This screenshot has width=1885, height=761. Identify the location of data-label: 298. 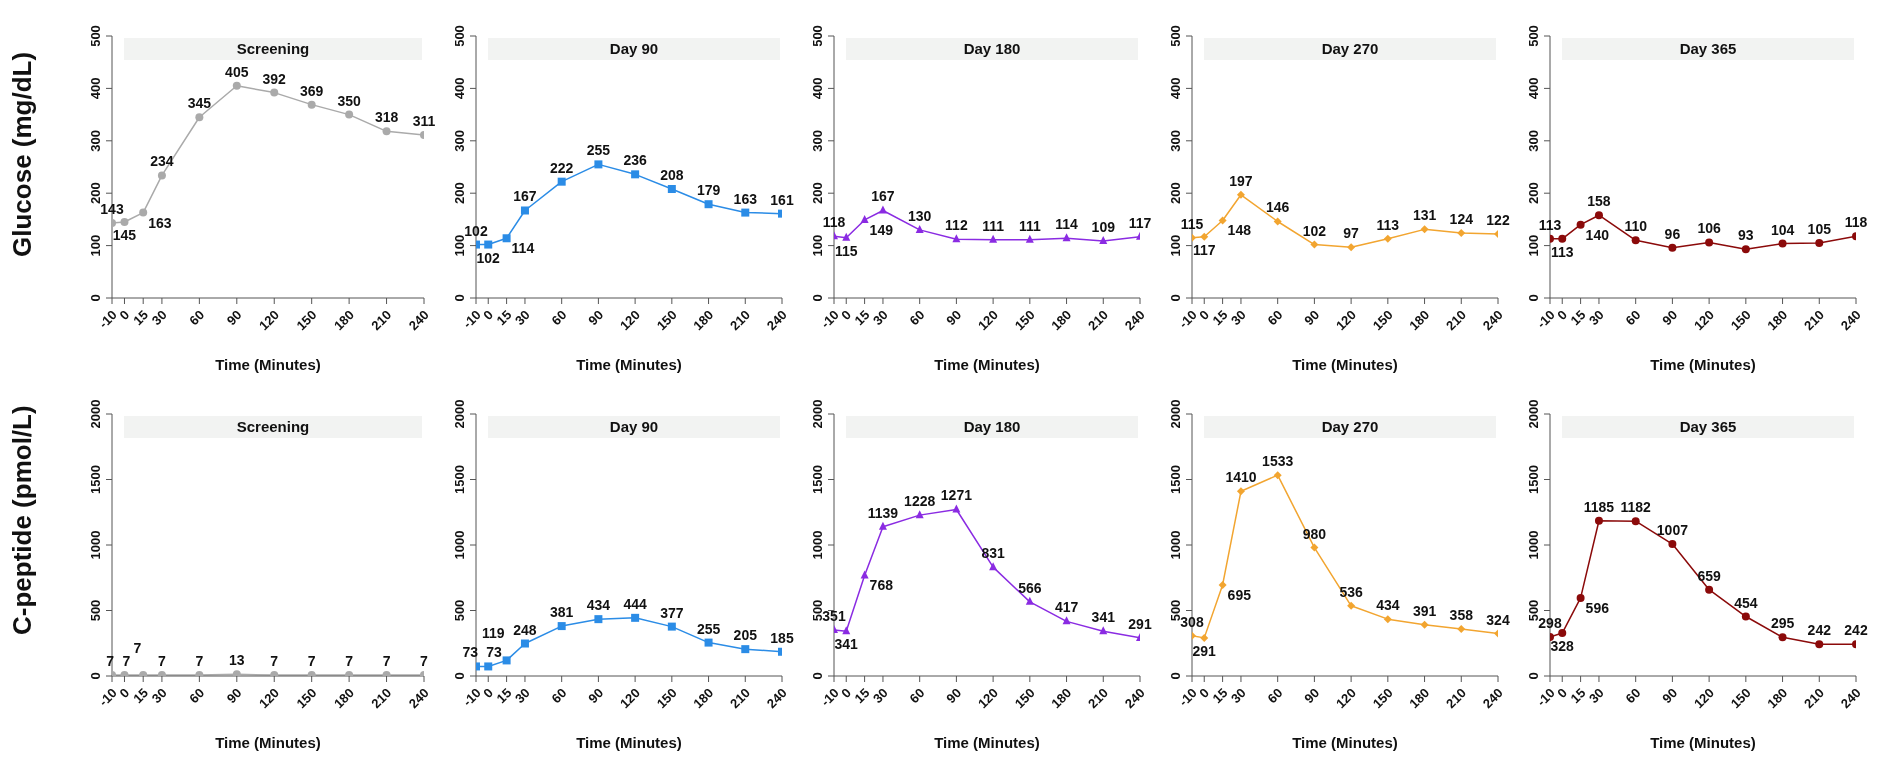
(1550, 622).